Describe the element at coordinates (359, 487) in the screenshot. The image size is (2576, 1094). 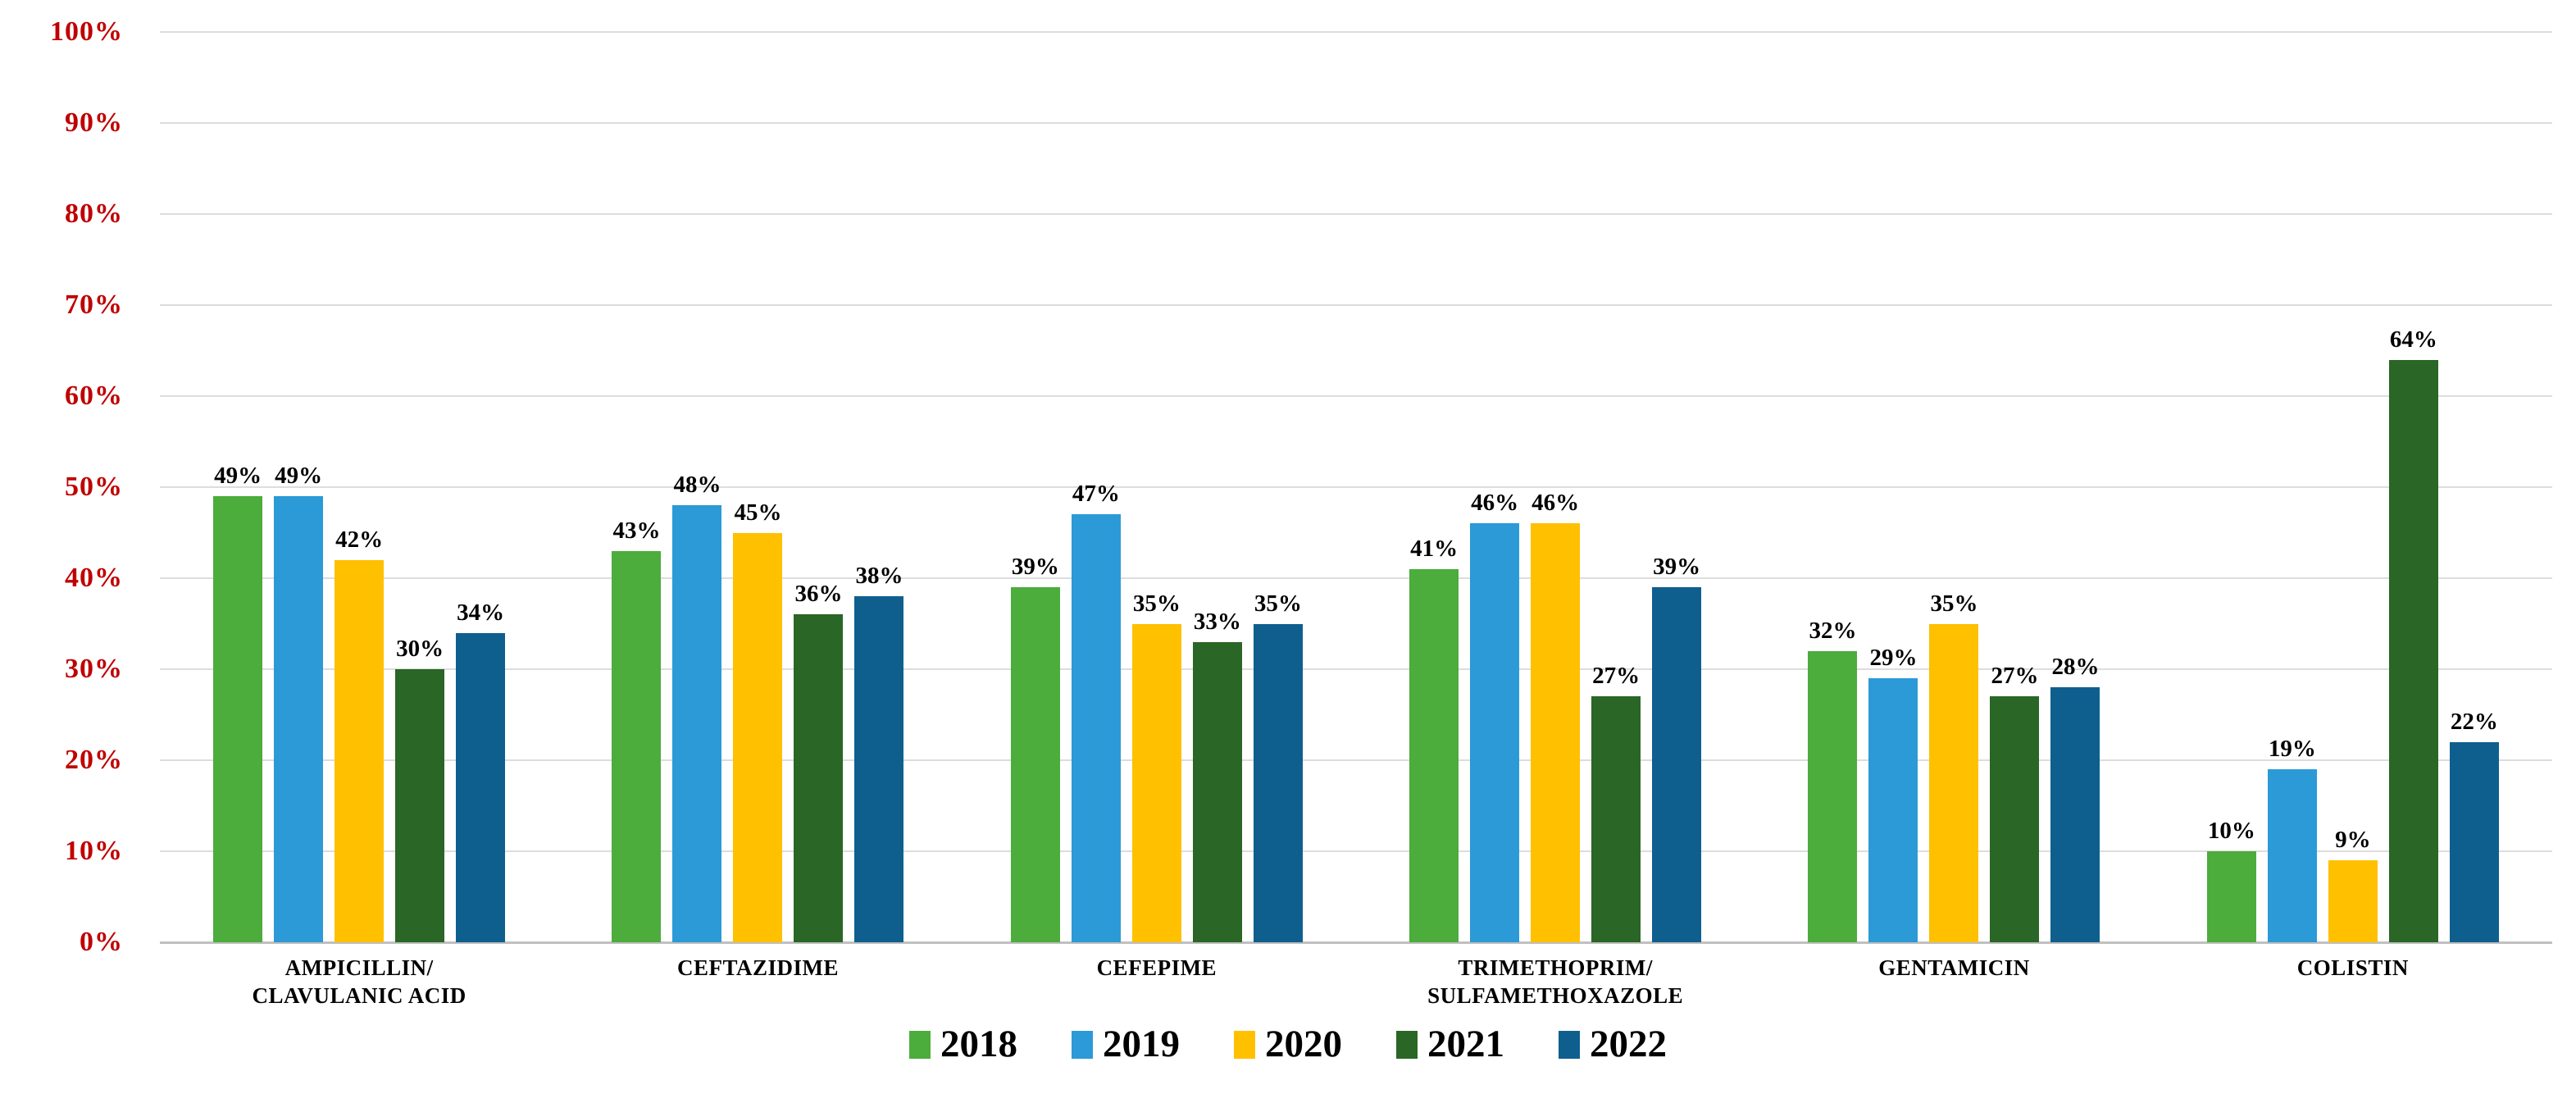
I see `bar-group-1: 49% 49% 42% 30% 34%` at that location.